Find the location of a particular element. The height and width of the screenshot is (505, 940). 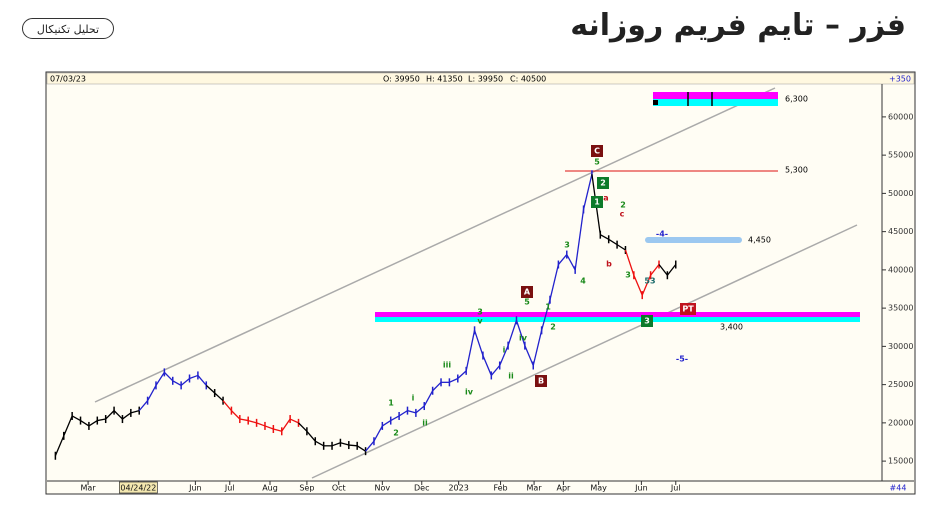

y-tick-label: 60000 is located at coordinates (900, 116).